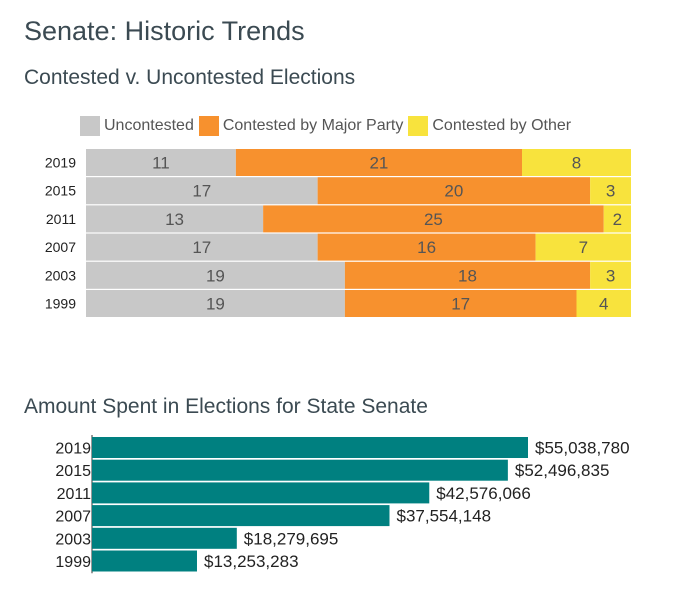 The width and height of the screenshot is (690, 601). What do you see at coordinates (73, 449) in the screenshot?
I see `spent-year-label: 2019` at bounding box center [73, 449].